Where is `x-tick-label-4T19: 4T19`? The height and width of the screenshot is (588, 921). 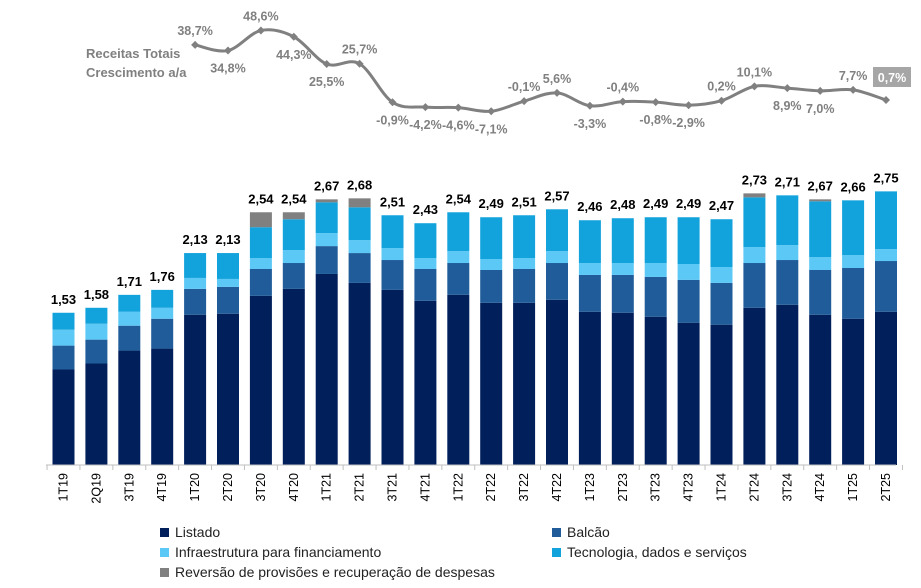
x-tick-label-4T19: 4T19 is located at coordinates (162, 487).